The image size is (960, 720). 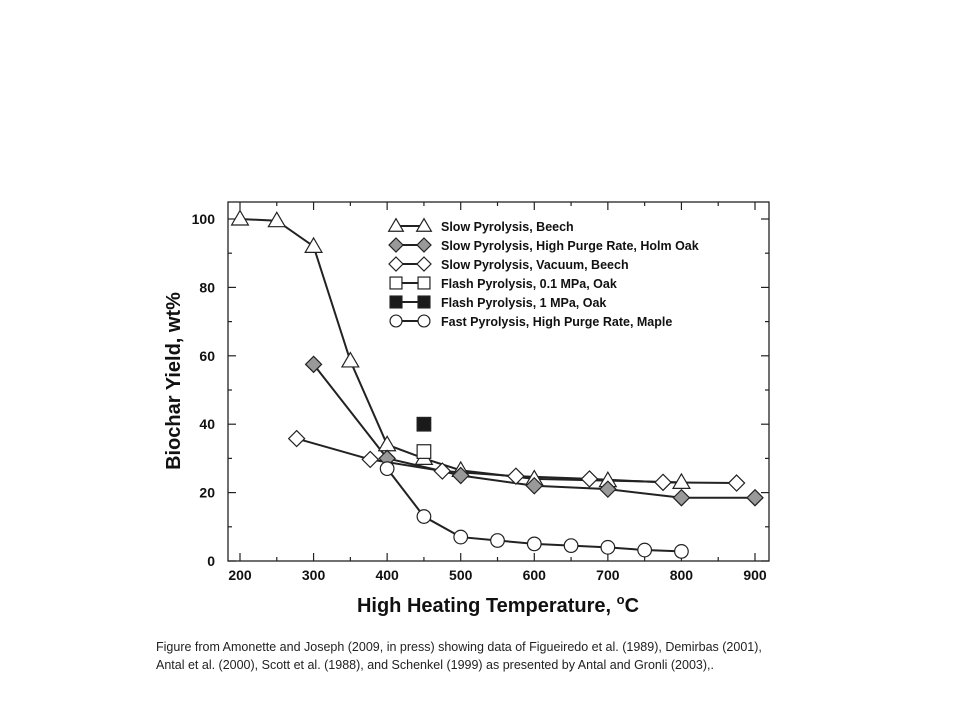 I want to click on x-tick-label: 700, so click(x=608, y=575).